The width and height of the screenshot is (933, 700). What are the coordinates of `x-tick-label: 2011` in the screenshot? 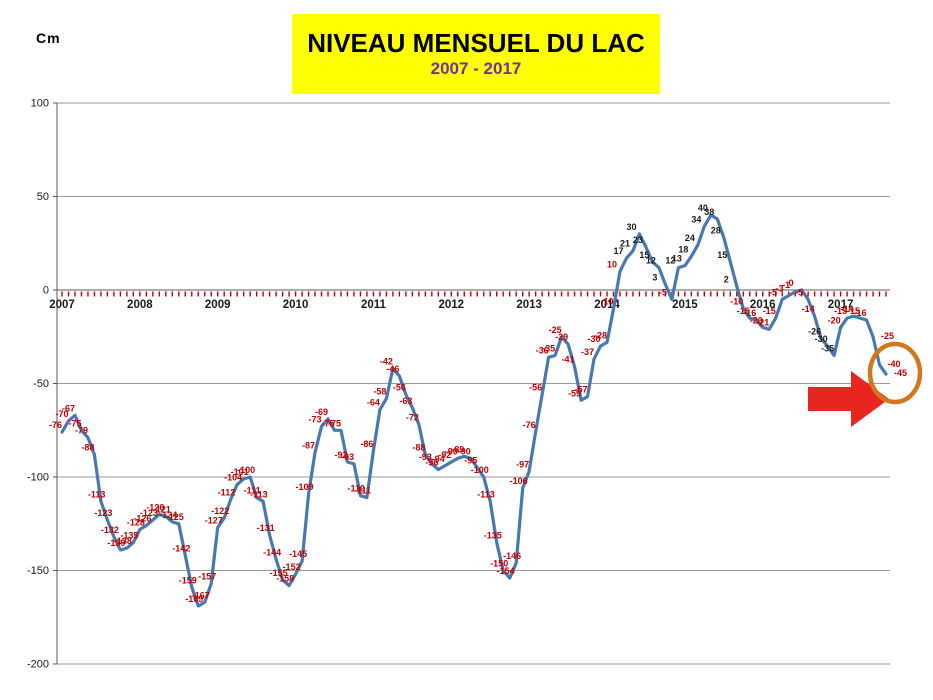 It's located at (374, 305).